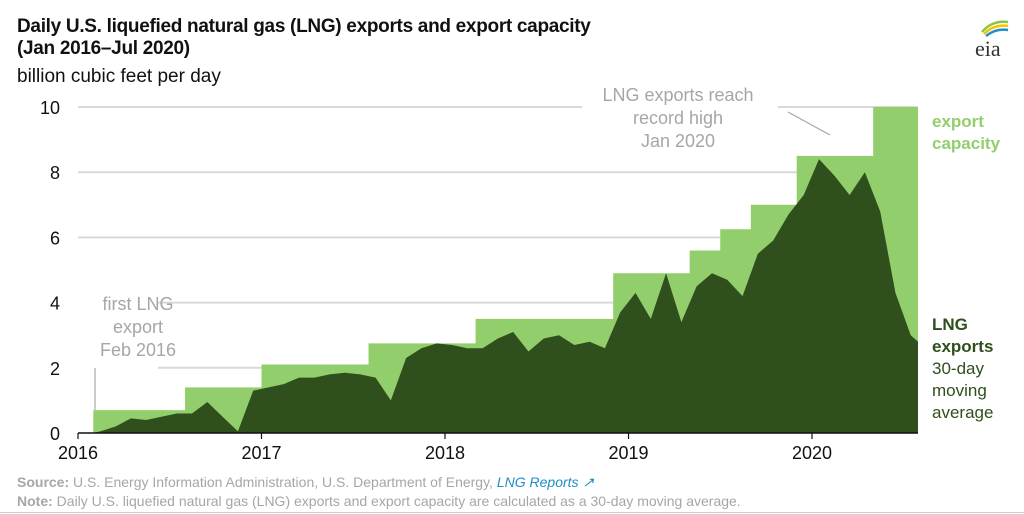 The height and width of the screenshot is (514, 1024). I want to click on annotation-record-line2: record high, so click(678, 118).